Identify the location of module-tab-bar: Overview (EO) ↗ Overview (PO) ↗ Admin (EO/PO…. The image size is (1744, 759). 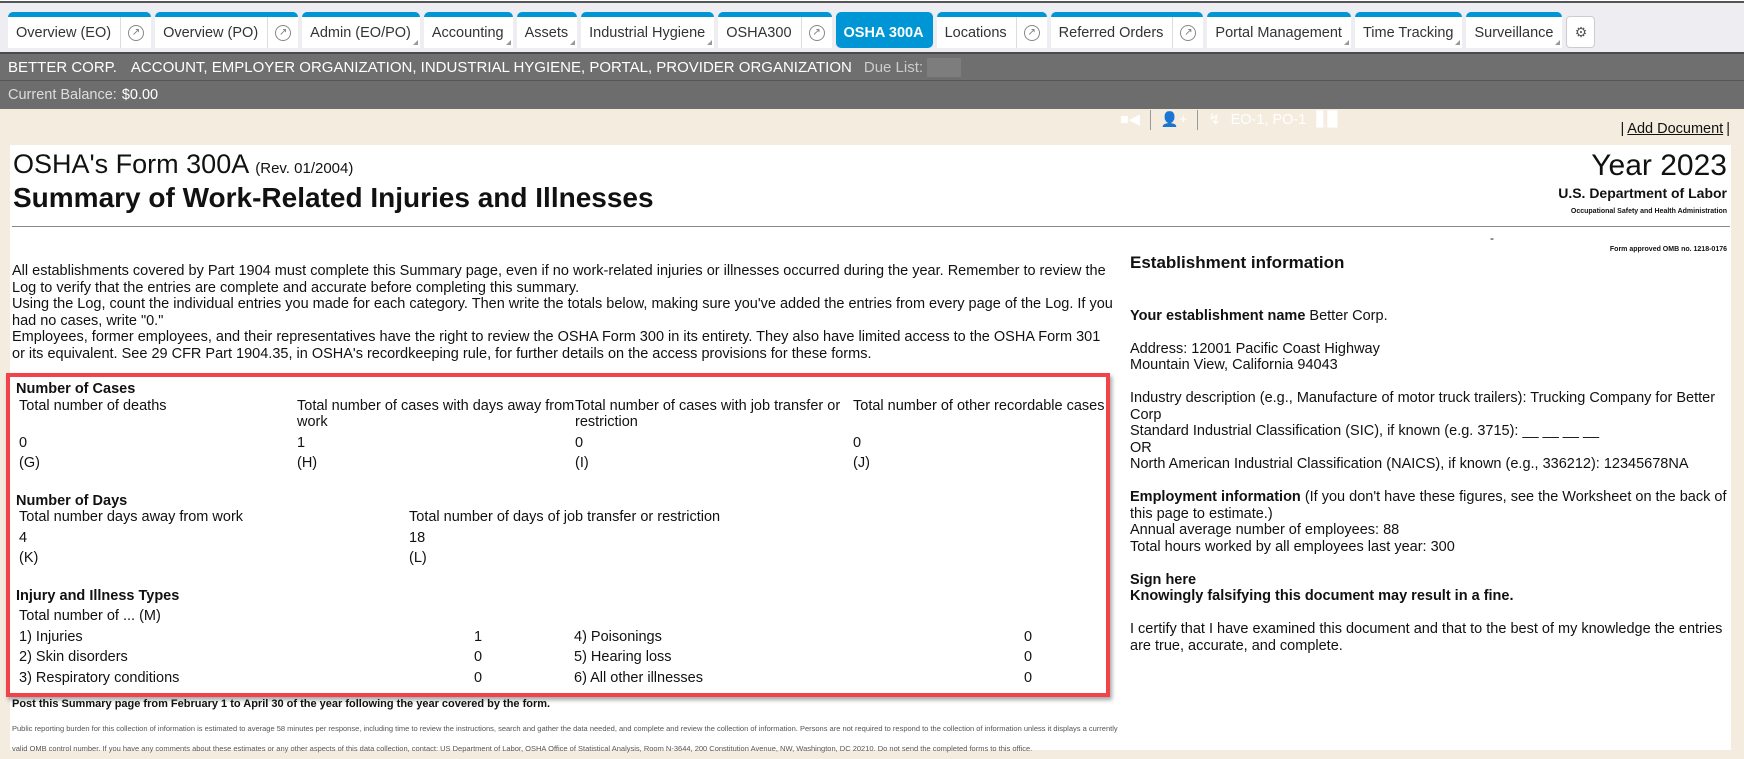
(872, 27).